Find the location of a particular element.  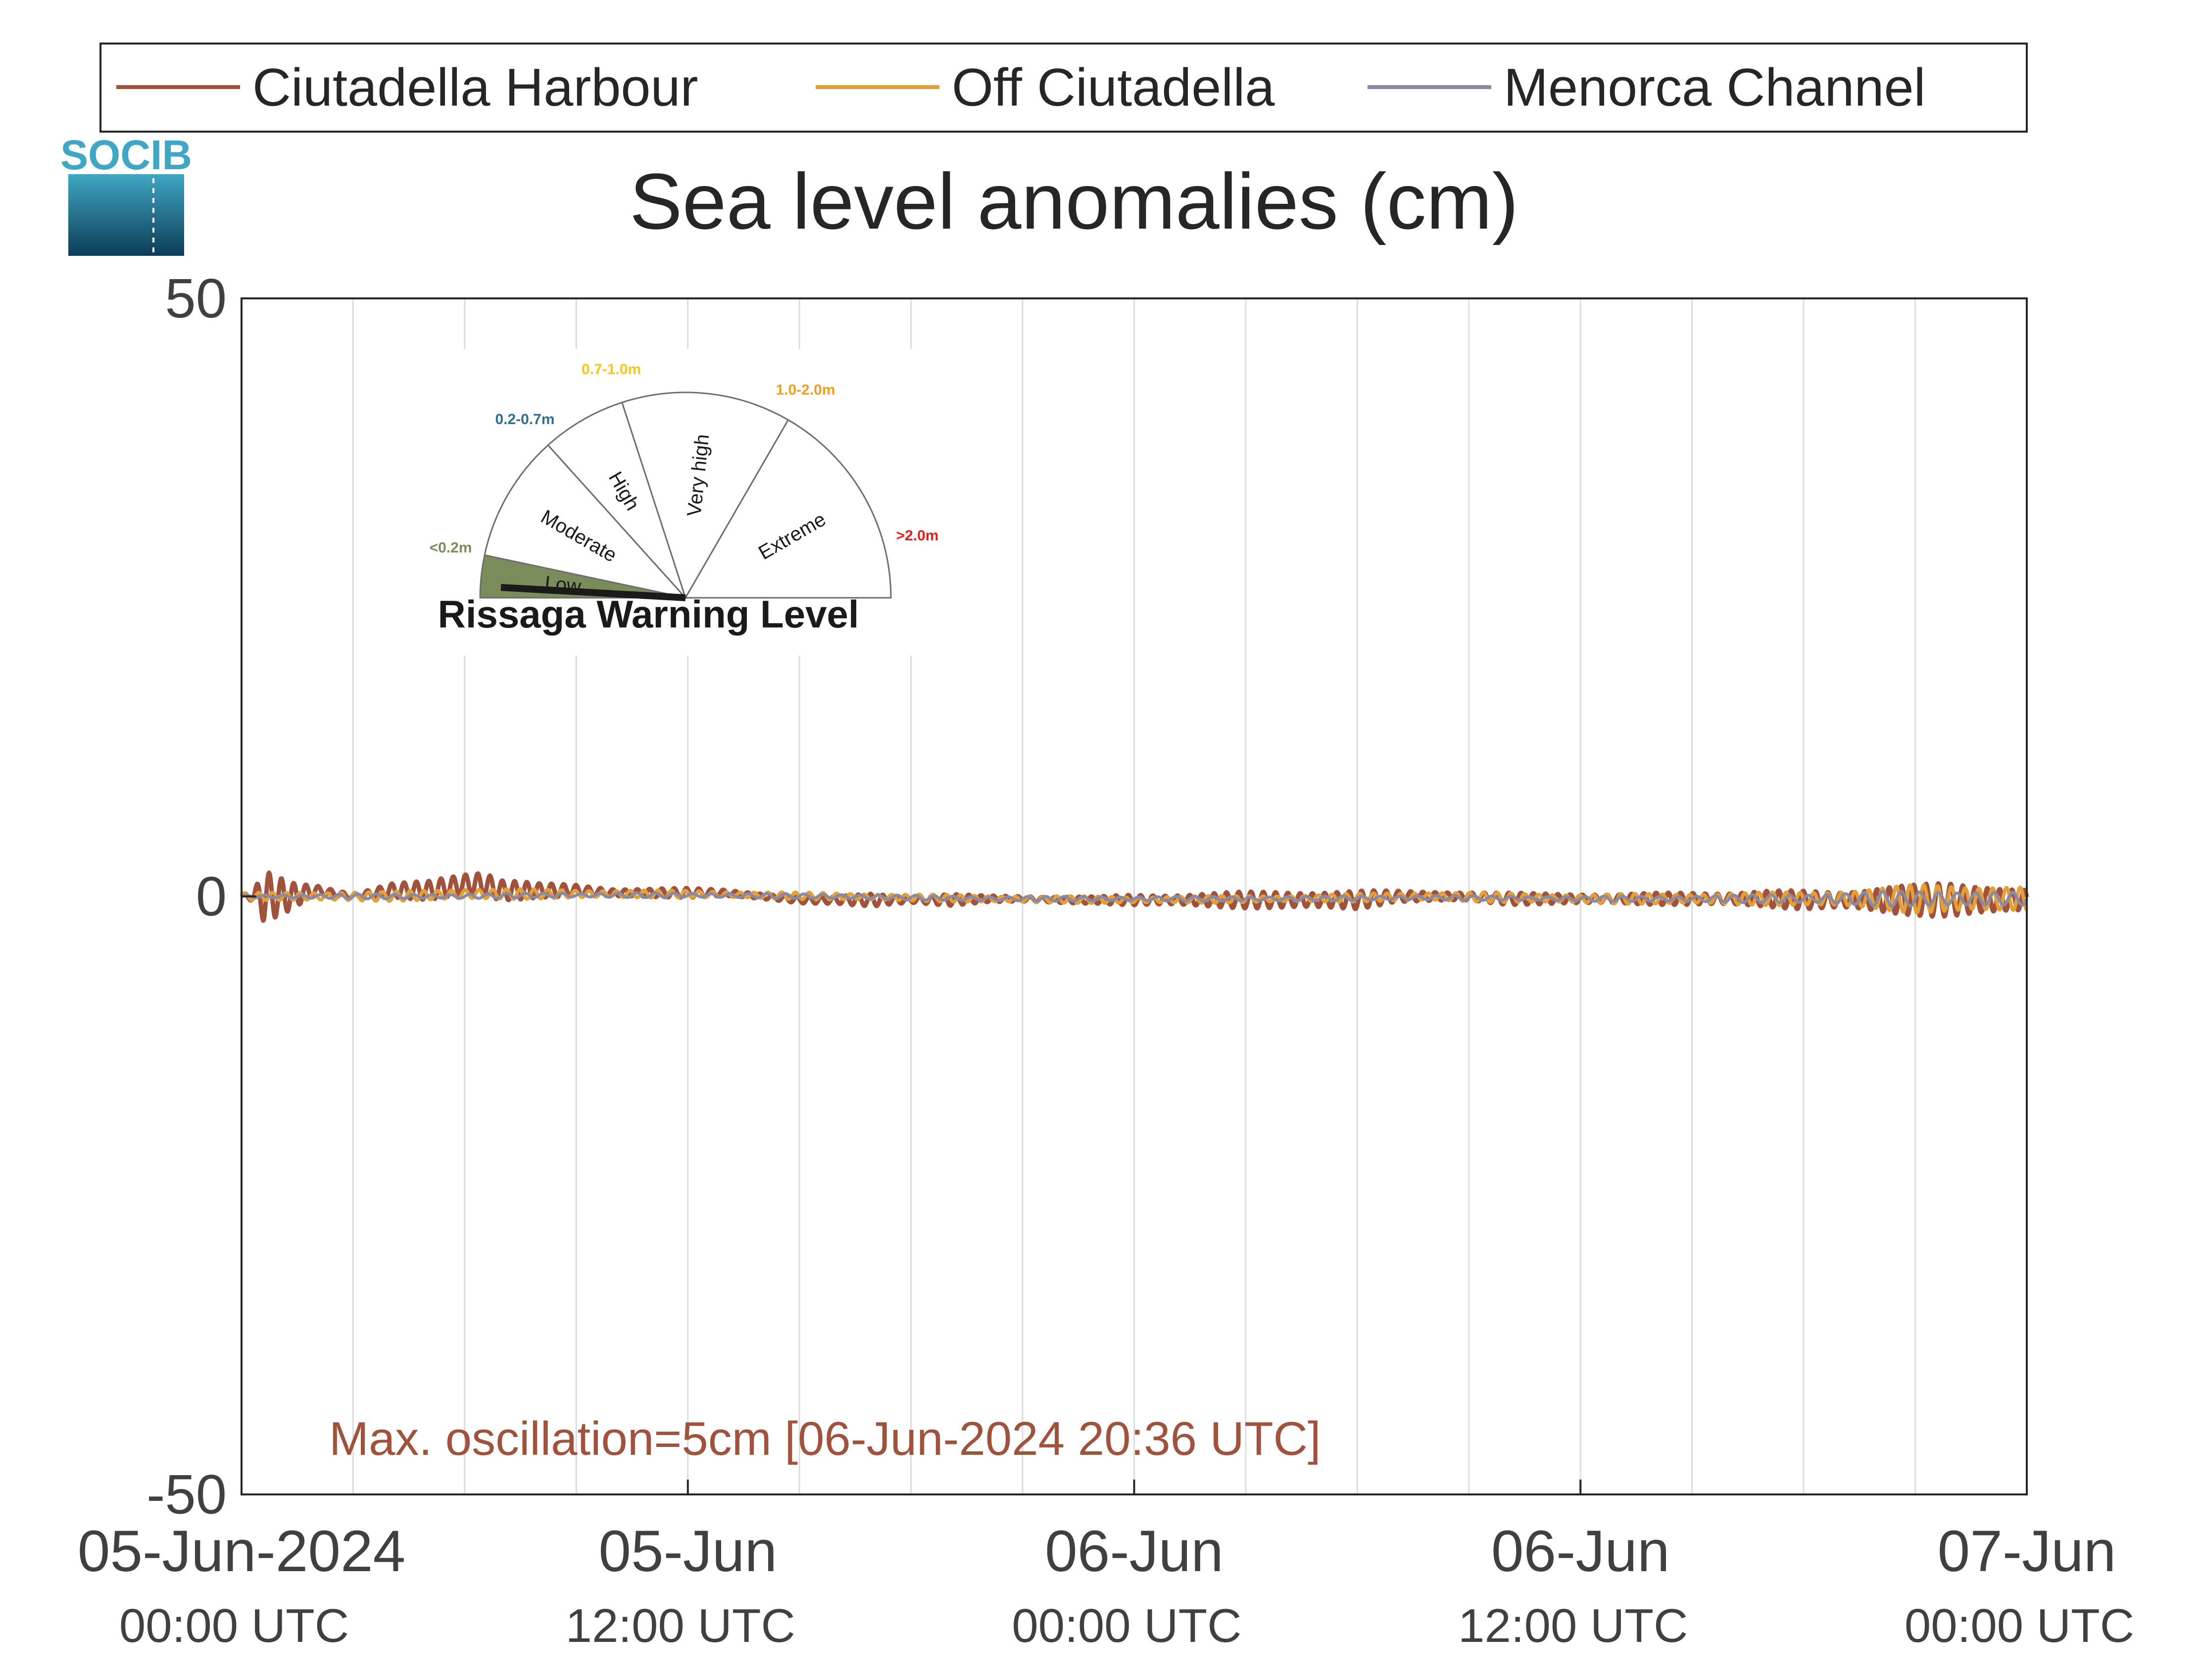

gauge-range-label: 0.2-0.7m is located at coordinates (524, 420).